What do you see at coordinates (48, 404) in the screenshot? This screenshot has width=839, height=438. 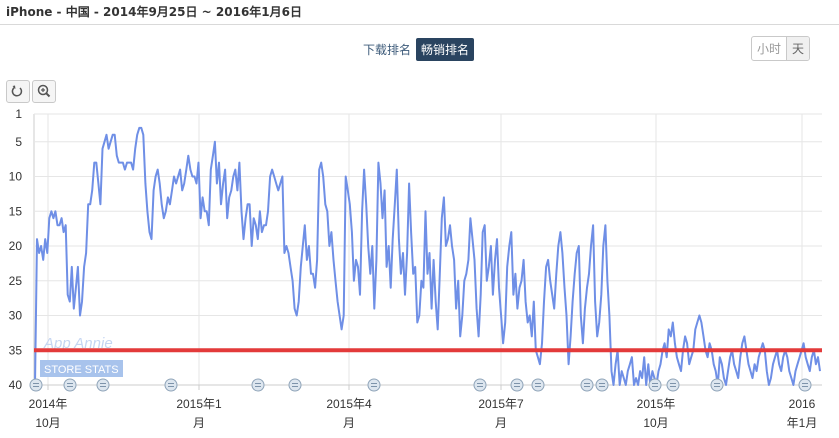 I see `x-tick-label: 2014年` at bounding box center [48, 404].